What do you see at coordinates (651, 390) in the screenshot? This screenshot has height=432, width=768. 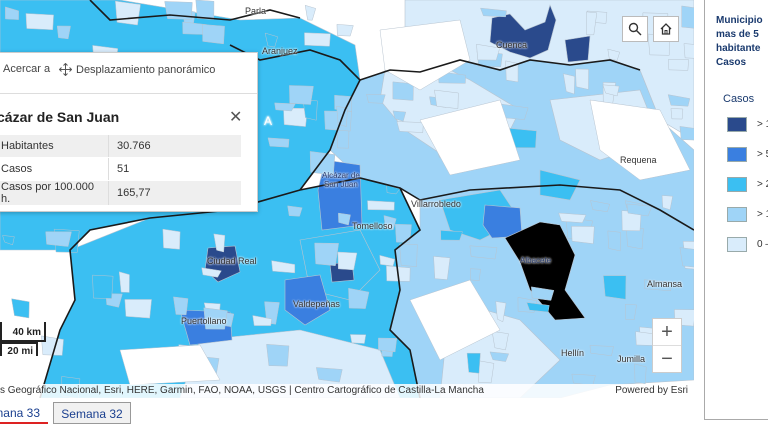 I see `powered-by-esri: Powered by Esri` at bounding box center [651, 390].